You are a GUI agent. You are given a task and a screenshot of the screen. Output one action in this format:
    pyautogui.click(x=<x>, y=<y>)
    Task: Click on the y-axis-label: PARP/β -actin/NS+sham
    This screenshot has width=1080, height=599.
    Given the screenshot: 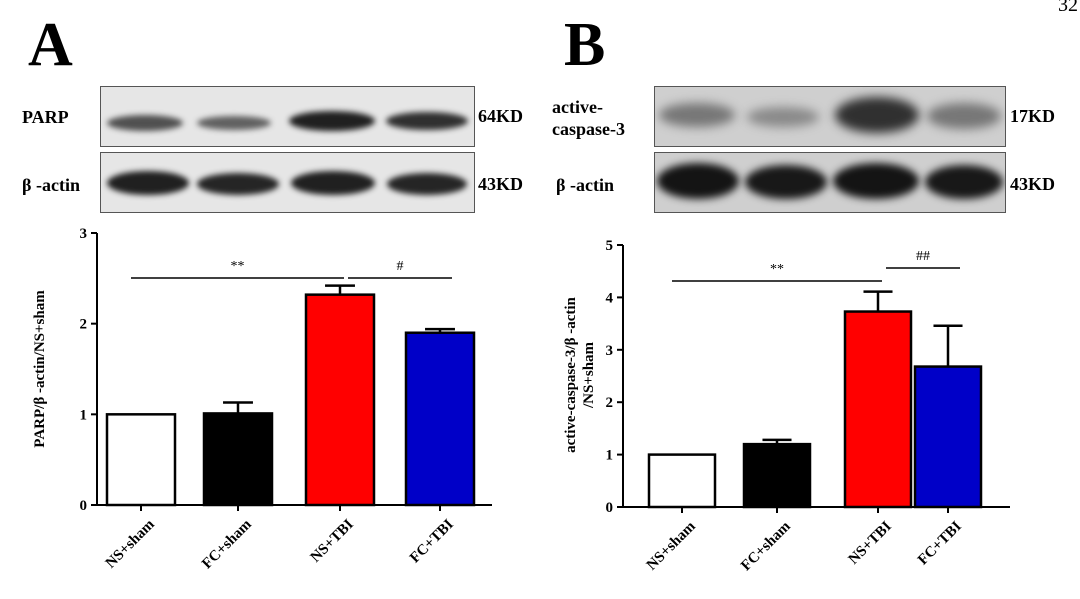 What is the action you would take?
    pyautogui.click(x=40, y=369)
    